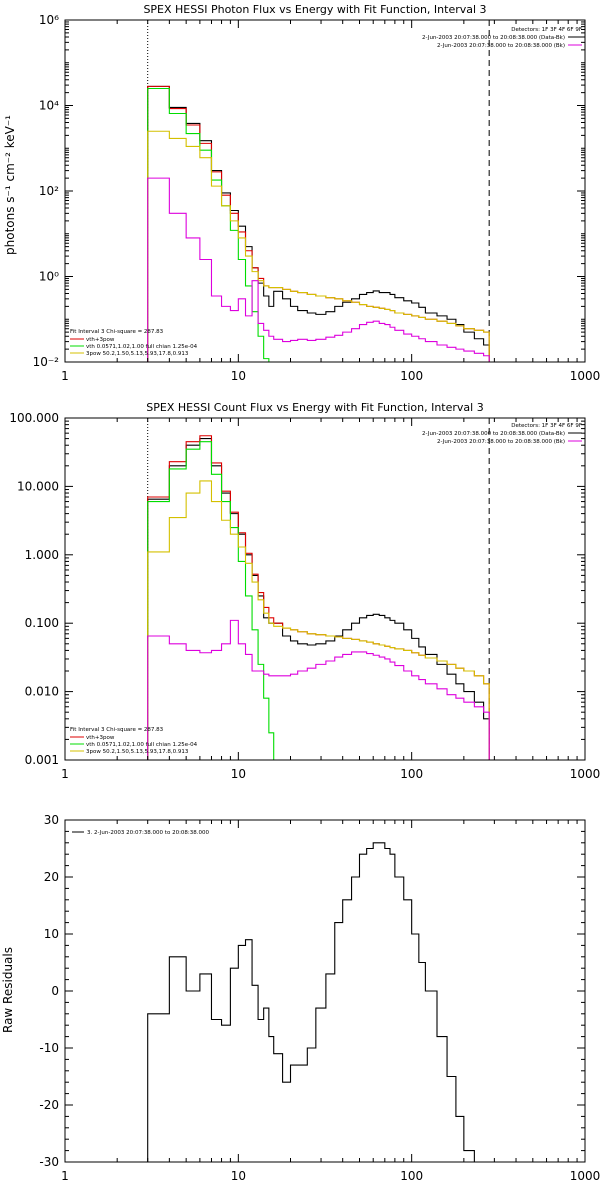  I want to click on count-legend-vth3pow: vth+3pow, so click(100, 738).